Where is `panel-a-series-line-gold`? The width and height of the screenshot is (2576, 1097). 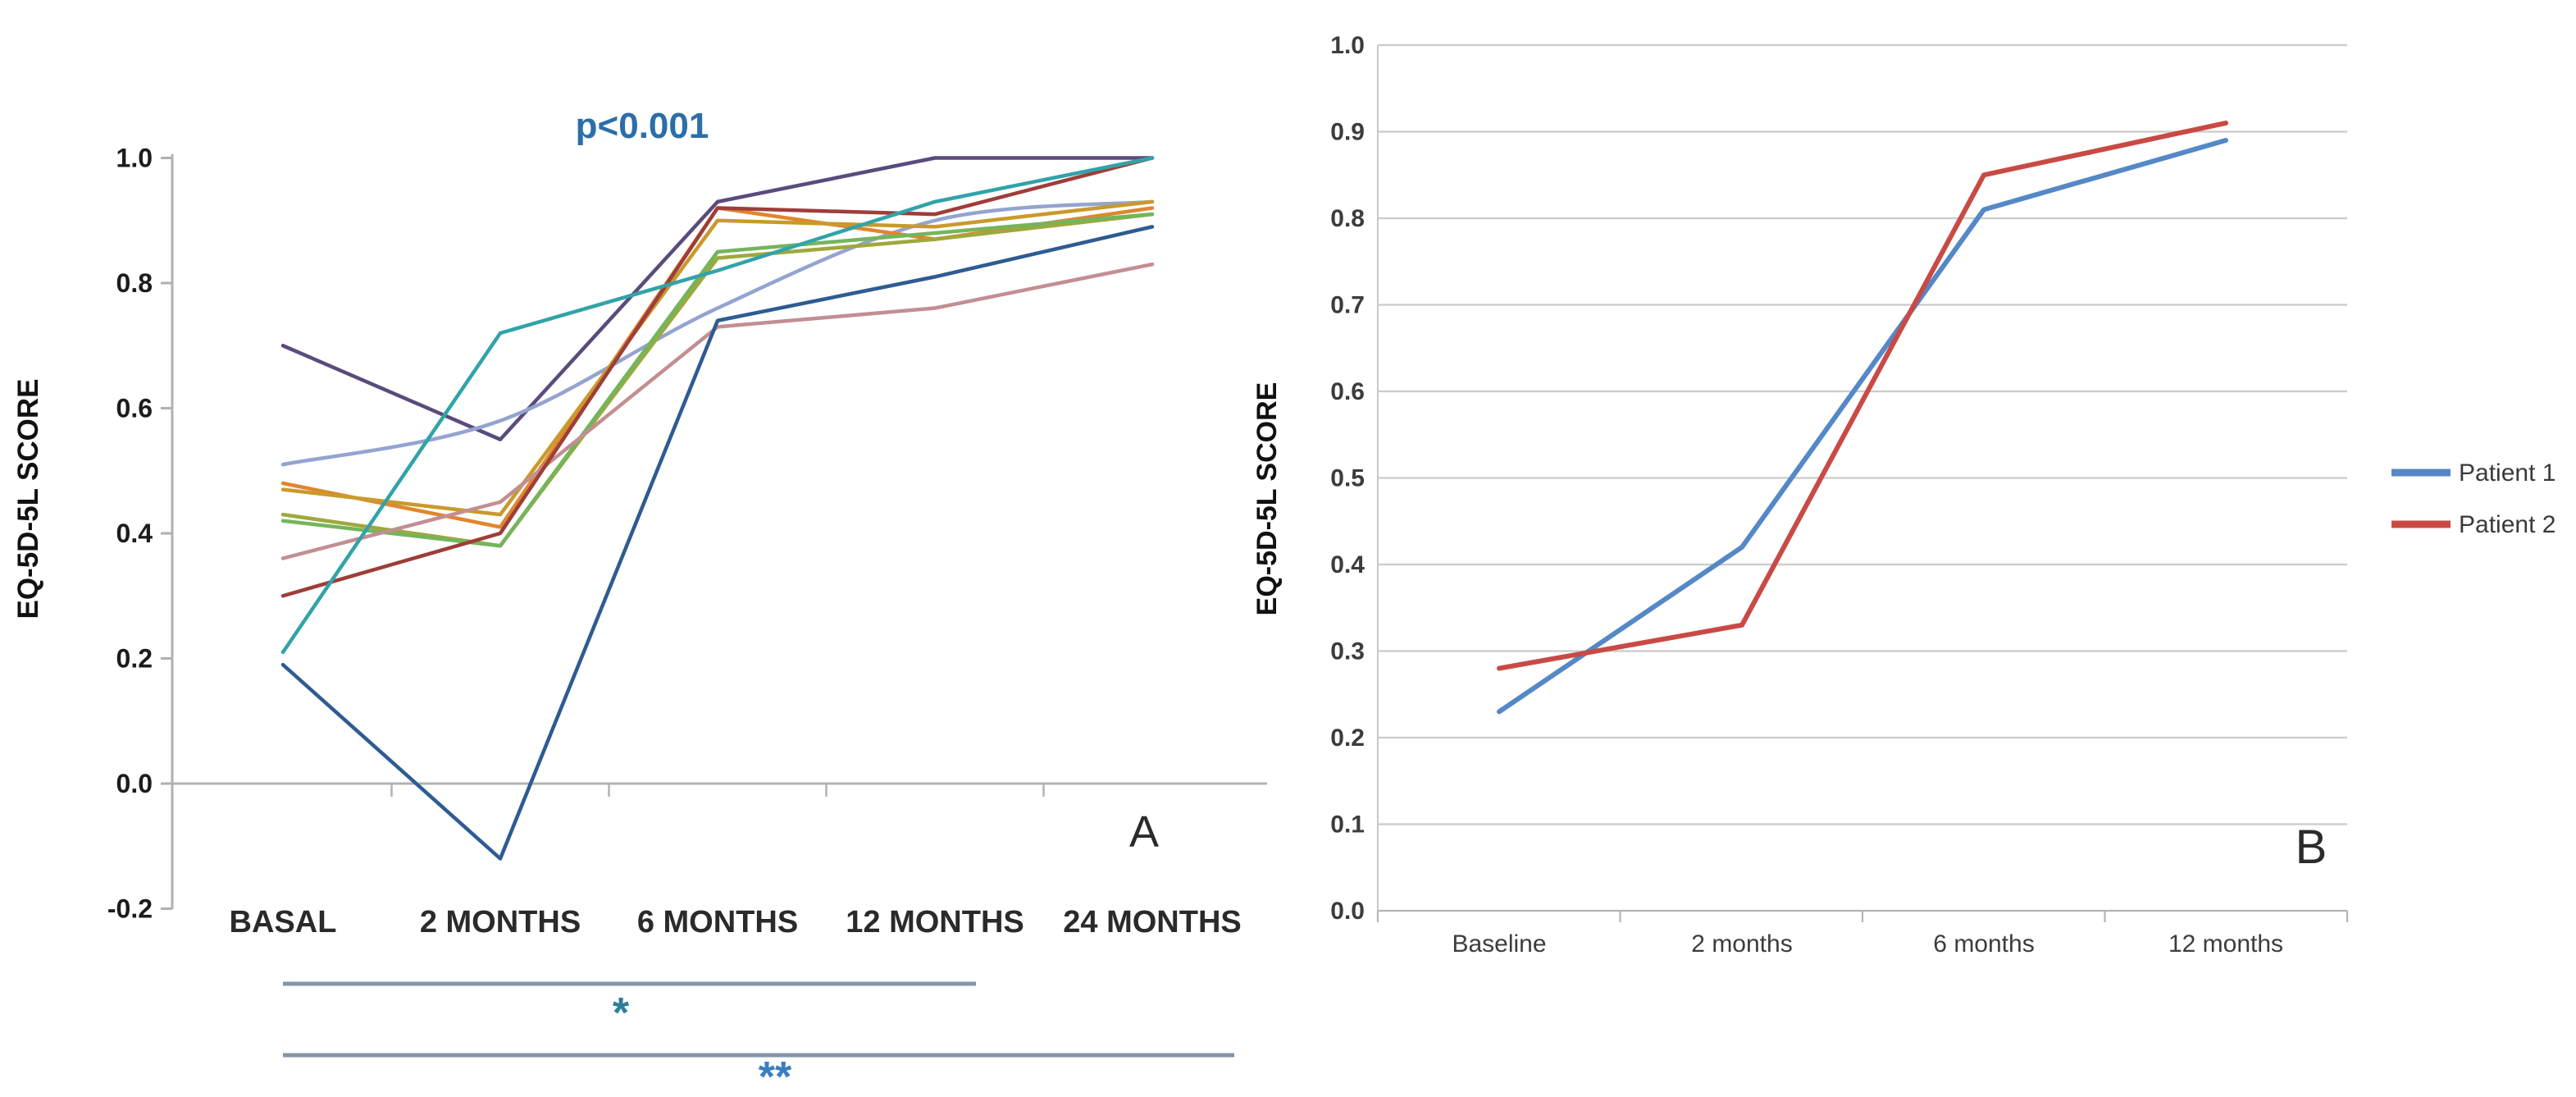 panel-a-series-line-gold is located at coordinates (717, 358).